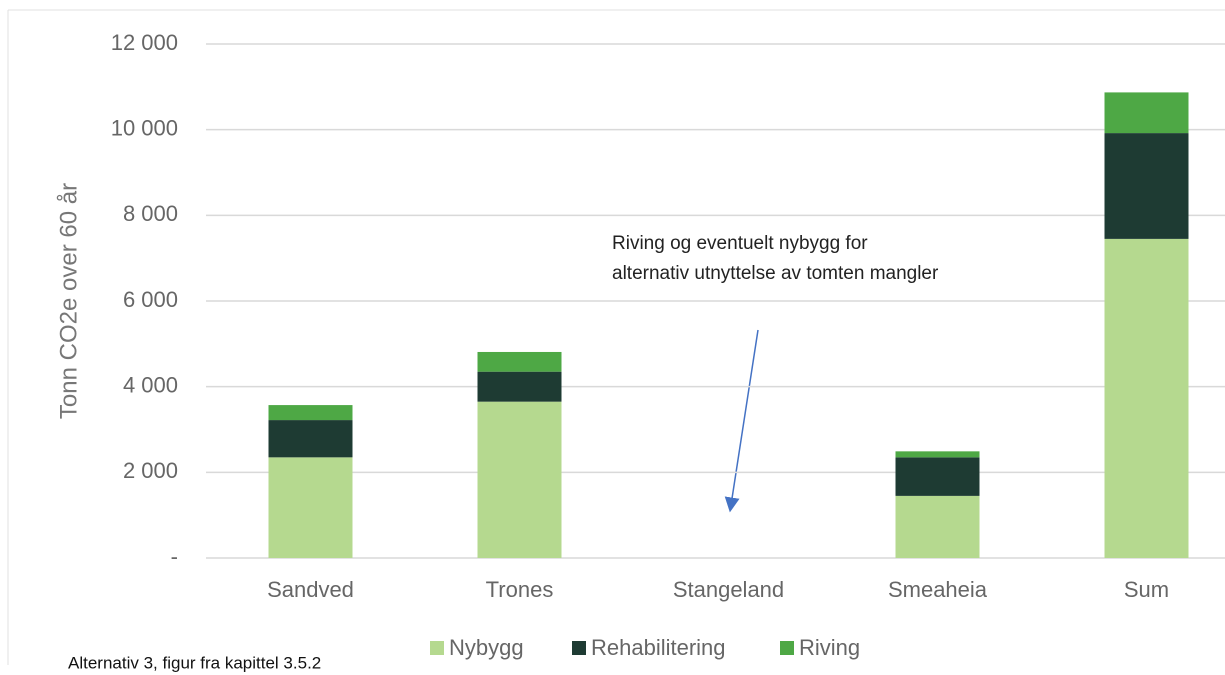 The width and height of the screenshot is (1225, 675). I want to click on y-tick-label: -, so click(174, 556).